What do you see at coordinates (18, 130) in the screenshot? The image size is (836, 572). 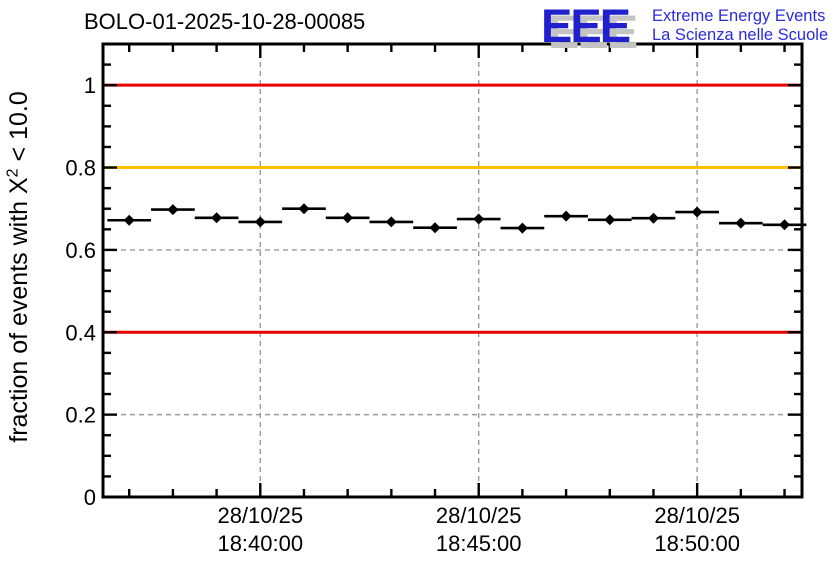 I see `y-axis-title-suffix: < 10.0` at bounding box center [18, 130].